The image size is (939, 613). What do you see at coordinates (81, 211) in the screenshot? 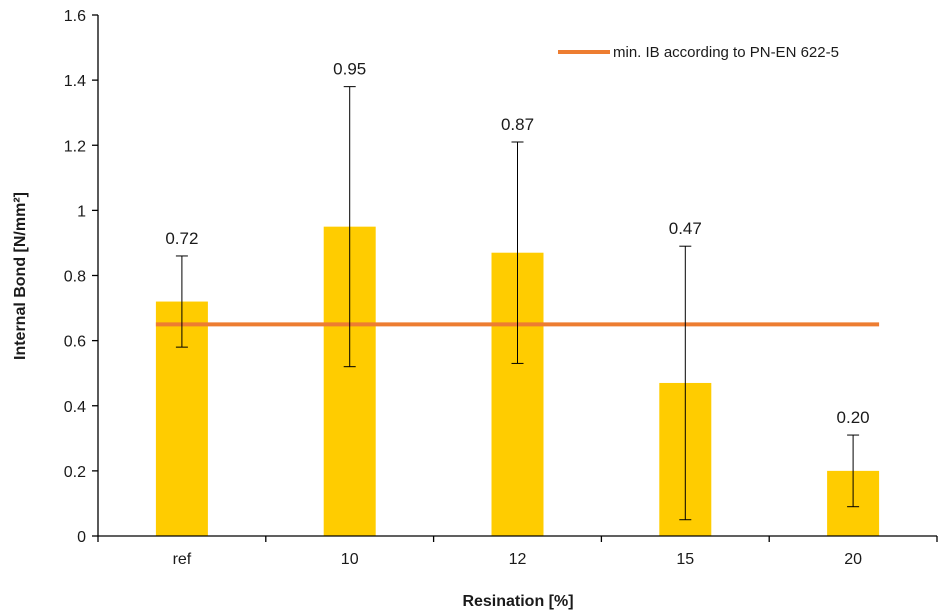
I see `y-tick-label: 1` at bounding box center [81, 211].